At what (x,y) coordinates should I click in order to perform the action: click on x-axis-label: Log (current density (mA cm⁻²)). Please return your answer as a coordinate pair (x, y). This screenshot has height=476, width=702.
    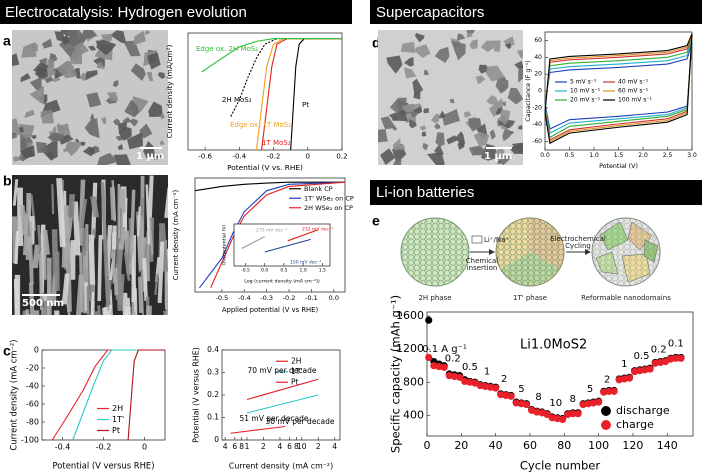
    Looking at the image, I should click on (282, 282).